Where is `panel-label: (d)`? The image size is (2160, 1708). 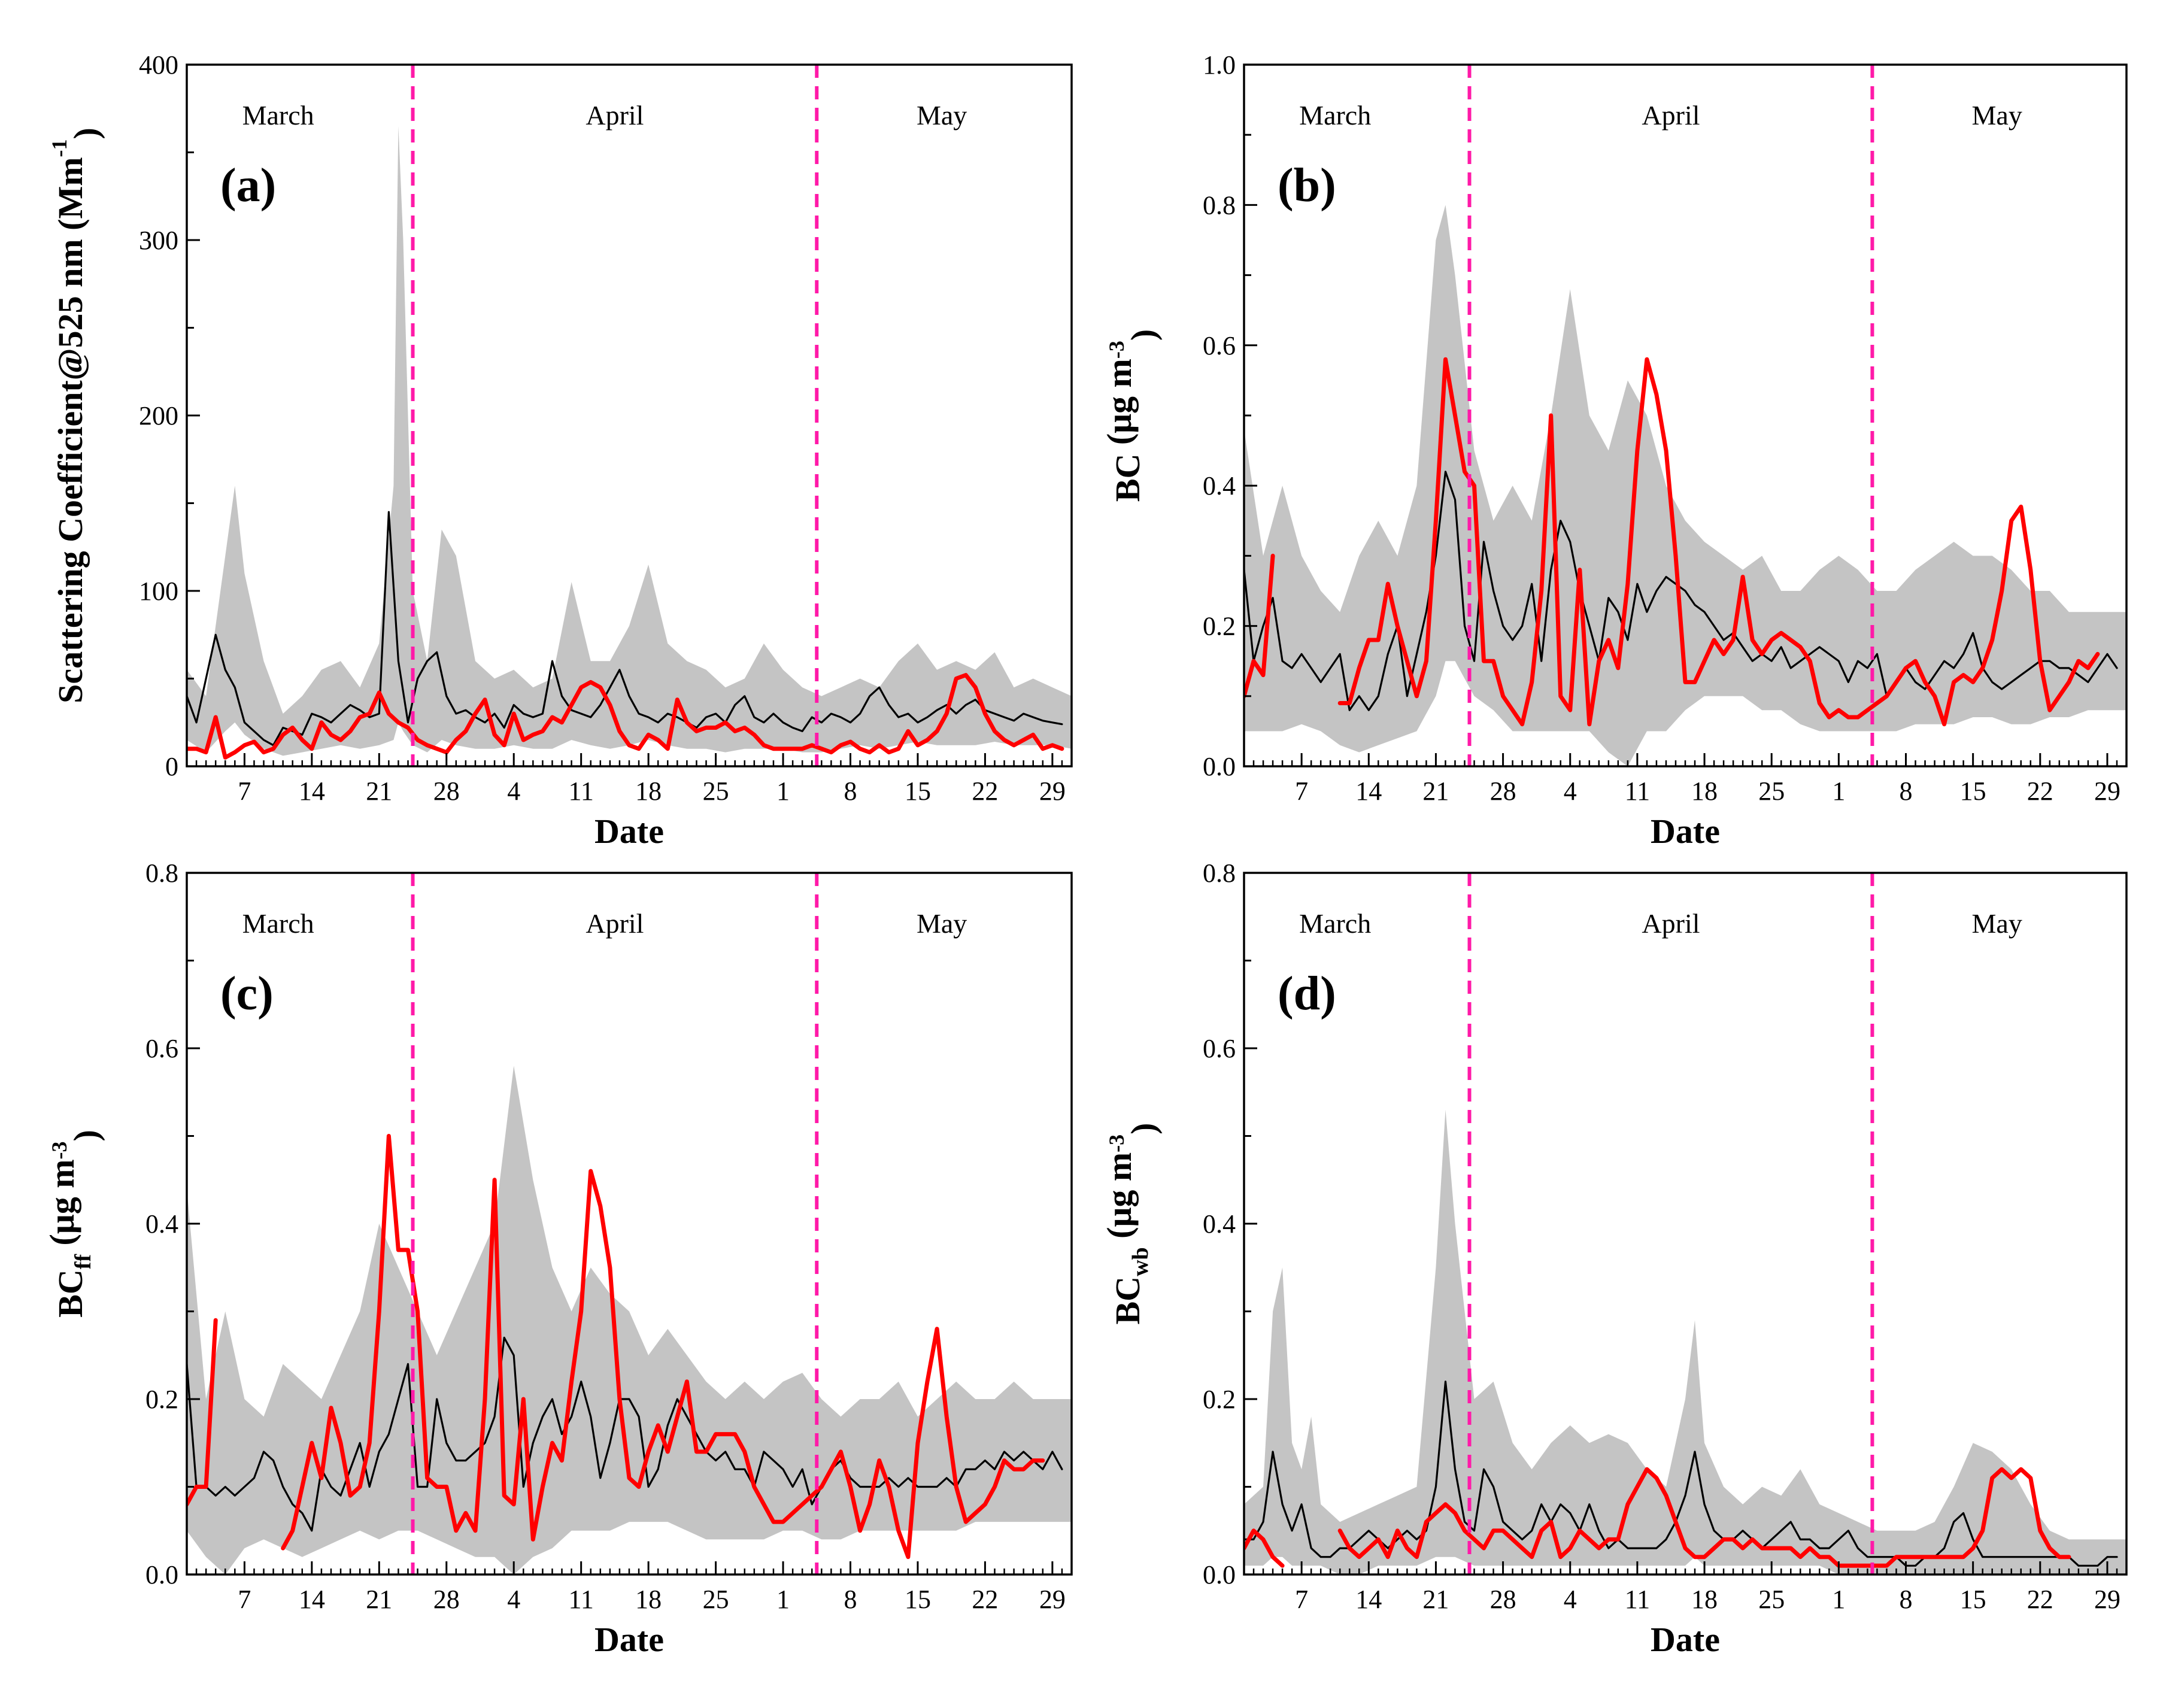 panel-label: (d) is located at coordinates (1307, 993).